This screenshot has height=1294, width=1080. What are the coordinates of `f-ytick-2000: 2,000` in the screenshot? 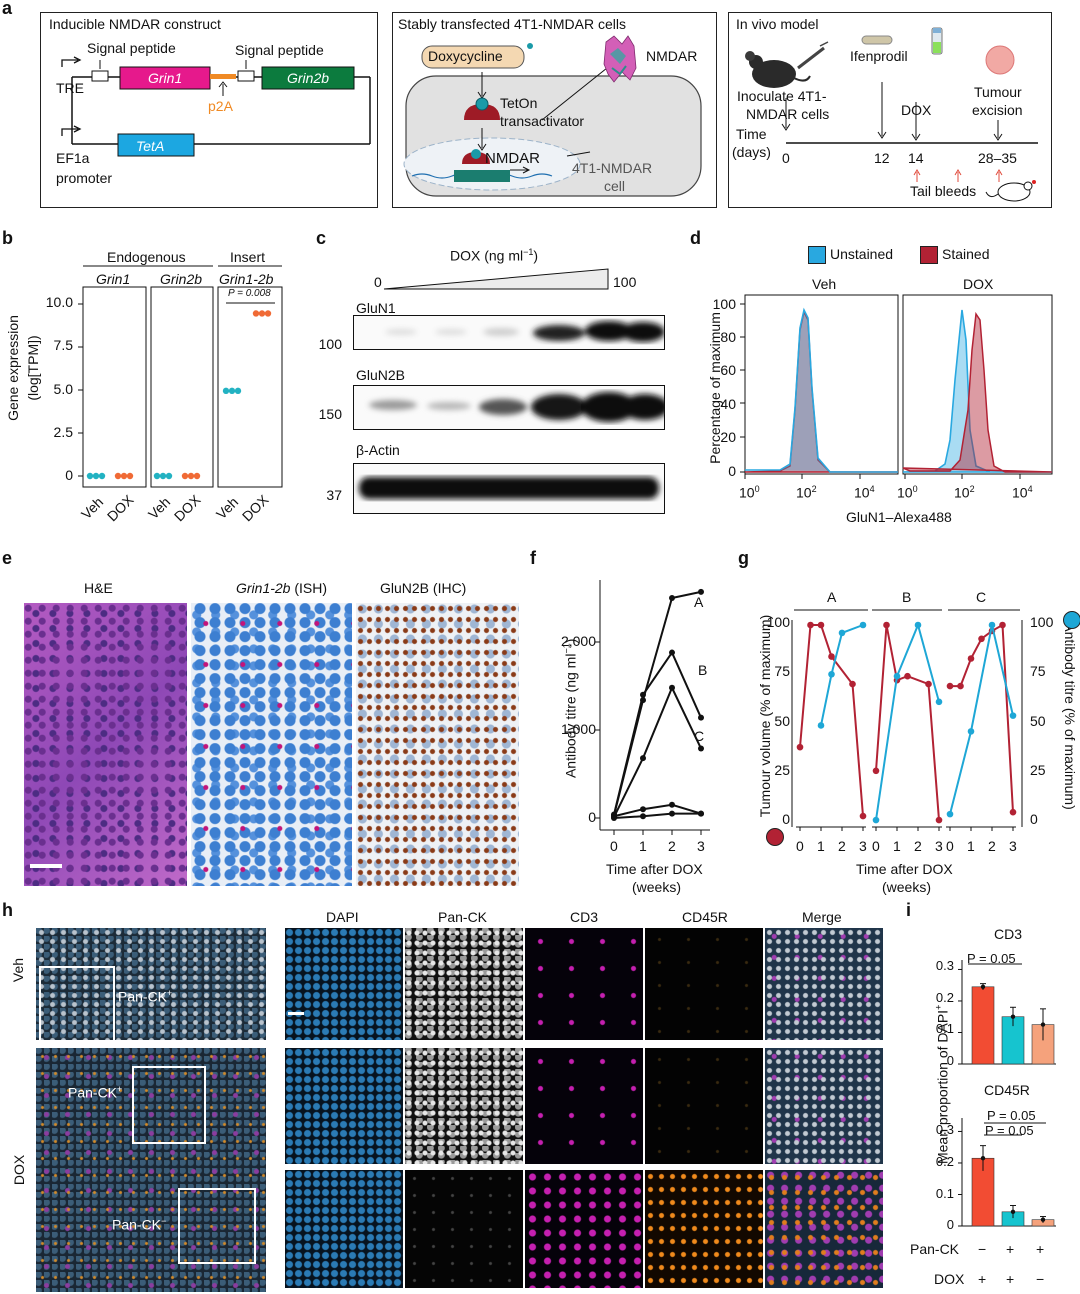 It's located at (578, 641).